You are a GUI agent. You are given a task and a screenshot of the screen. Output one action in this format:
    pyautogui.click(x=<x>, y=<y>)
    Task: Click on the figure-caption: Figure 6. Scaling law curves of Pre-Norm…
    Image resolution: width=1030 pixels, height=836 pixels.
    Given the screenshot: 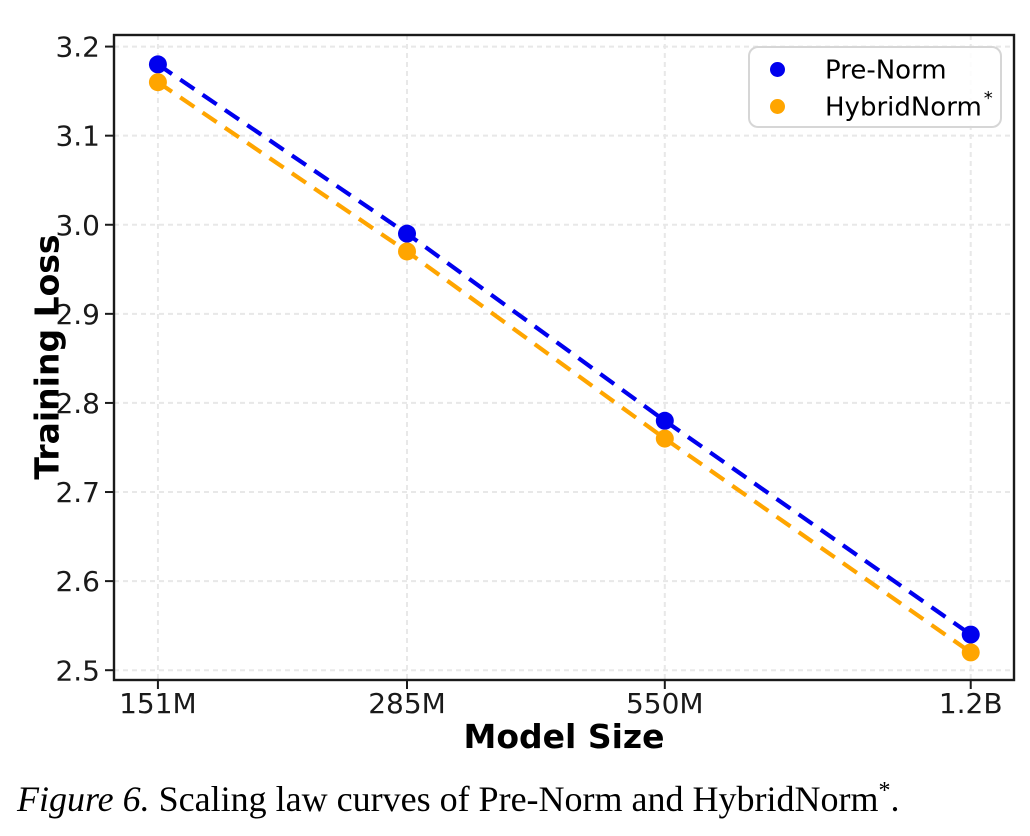 What is the action you would take?
    pyautogui.click(x=458, y=799)
    